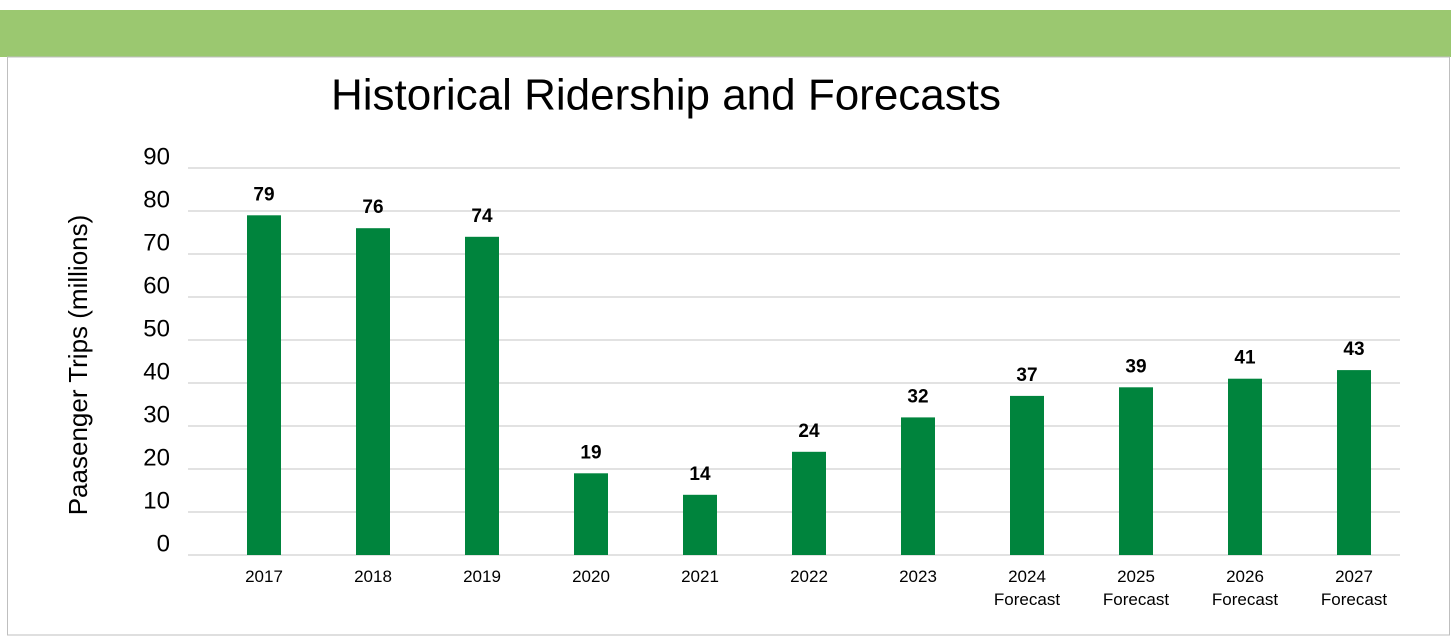  I want to click on x-tick-label: 2024 Forecast, so click(1027, 588).